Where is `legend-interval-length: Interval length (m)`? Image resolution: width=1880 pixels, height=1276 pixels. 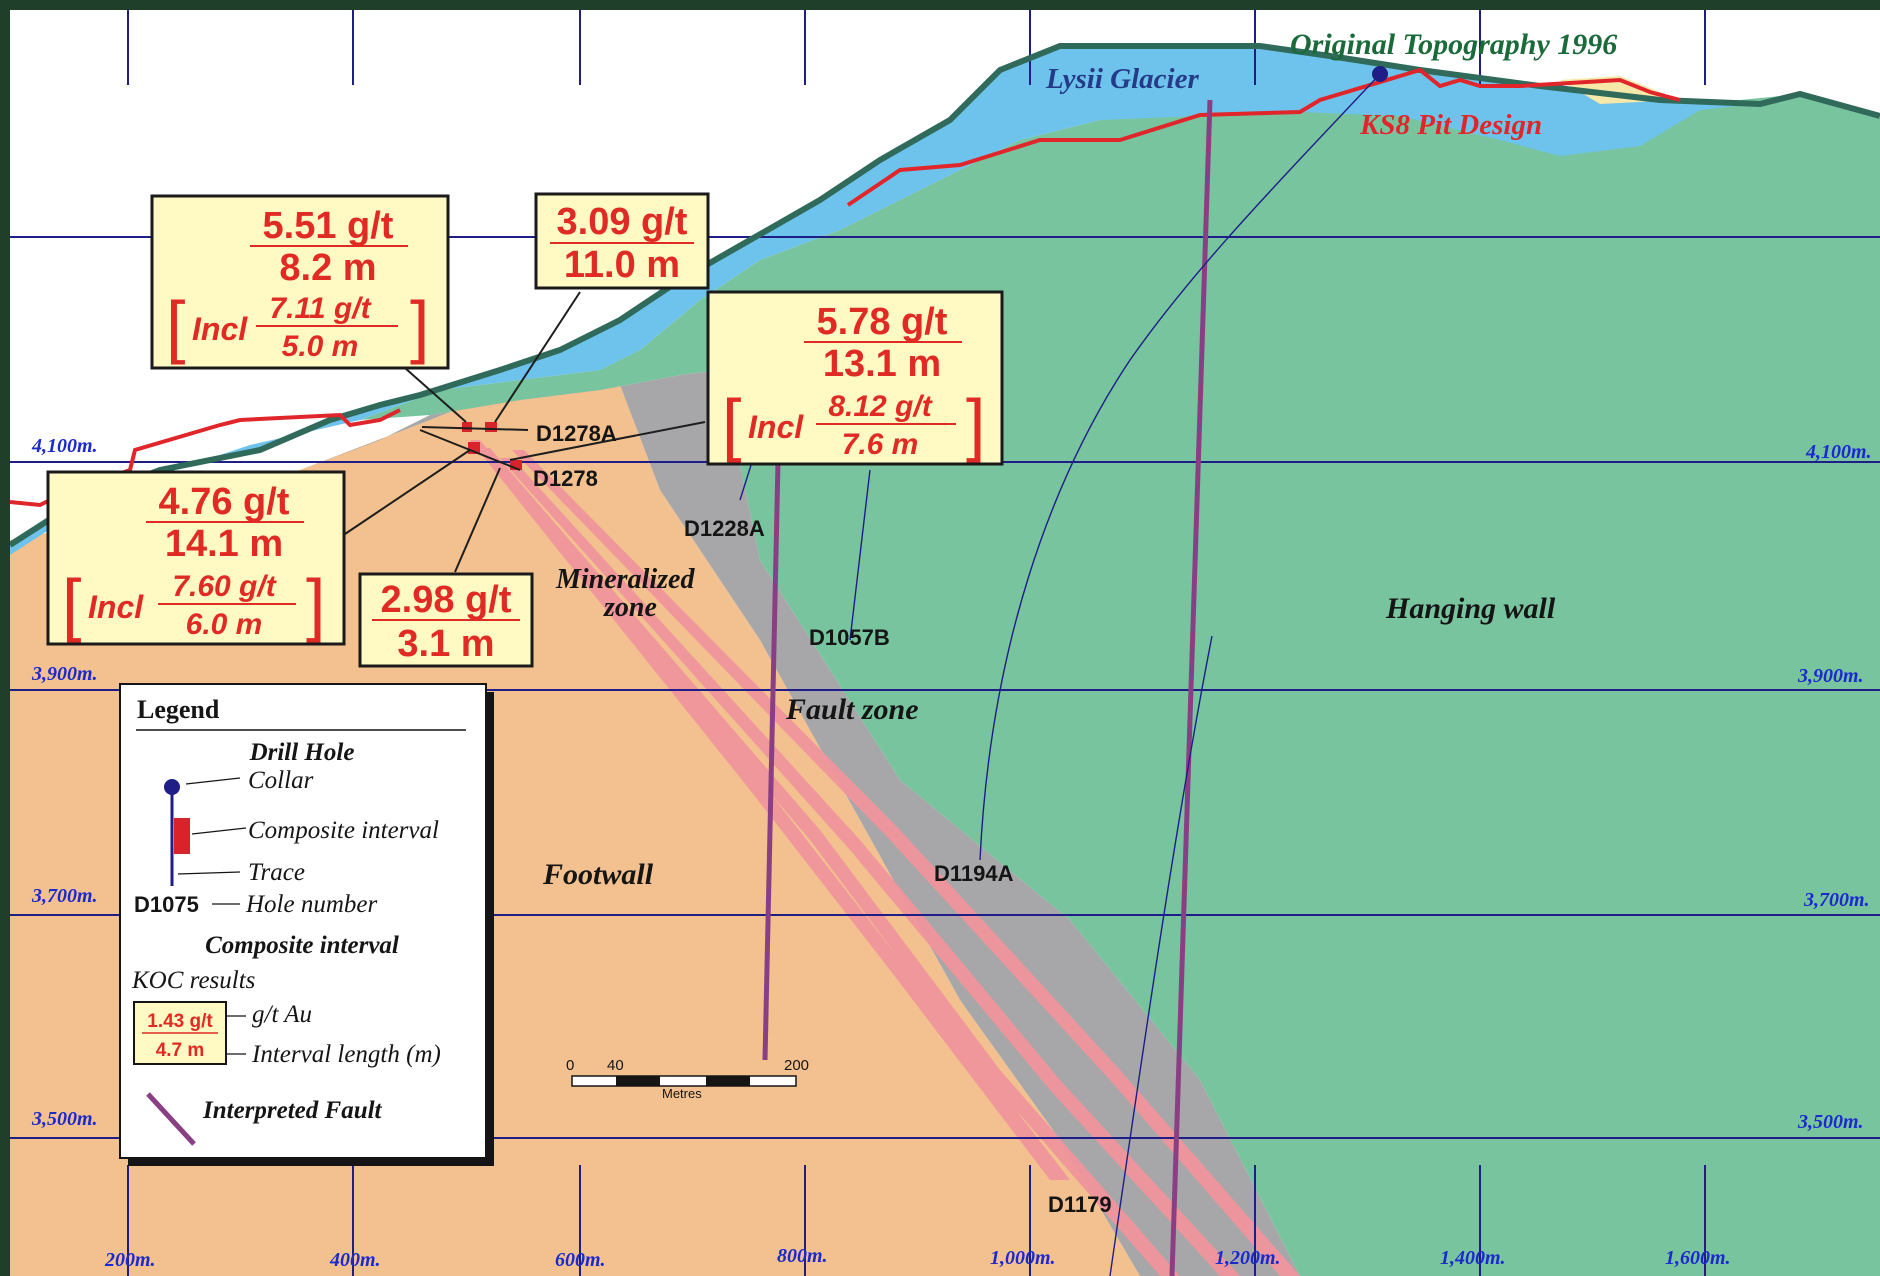 legend-interval-length: Interval length (m) is located at coordinates (346, 1054).